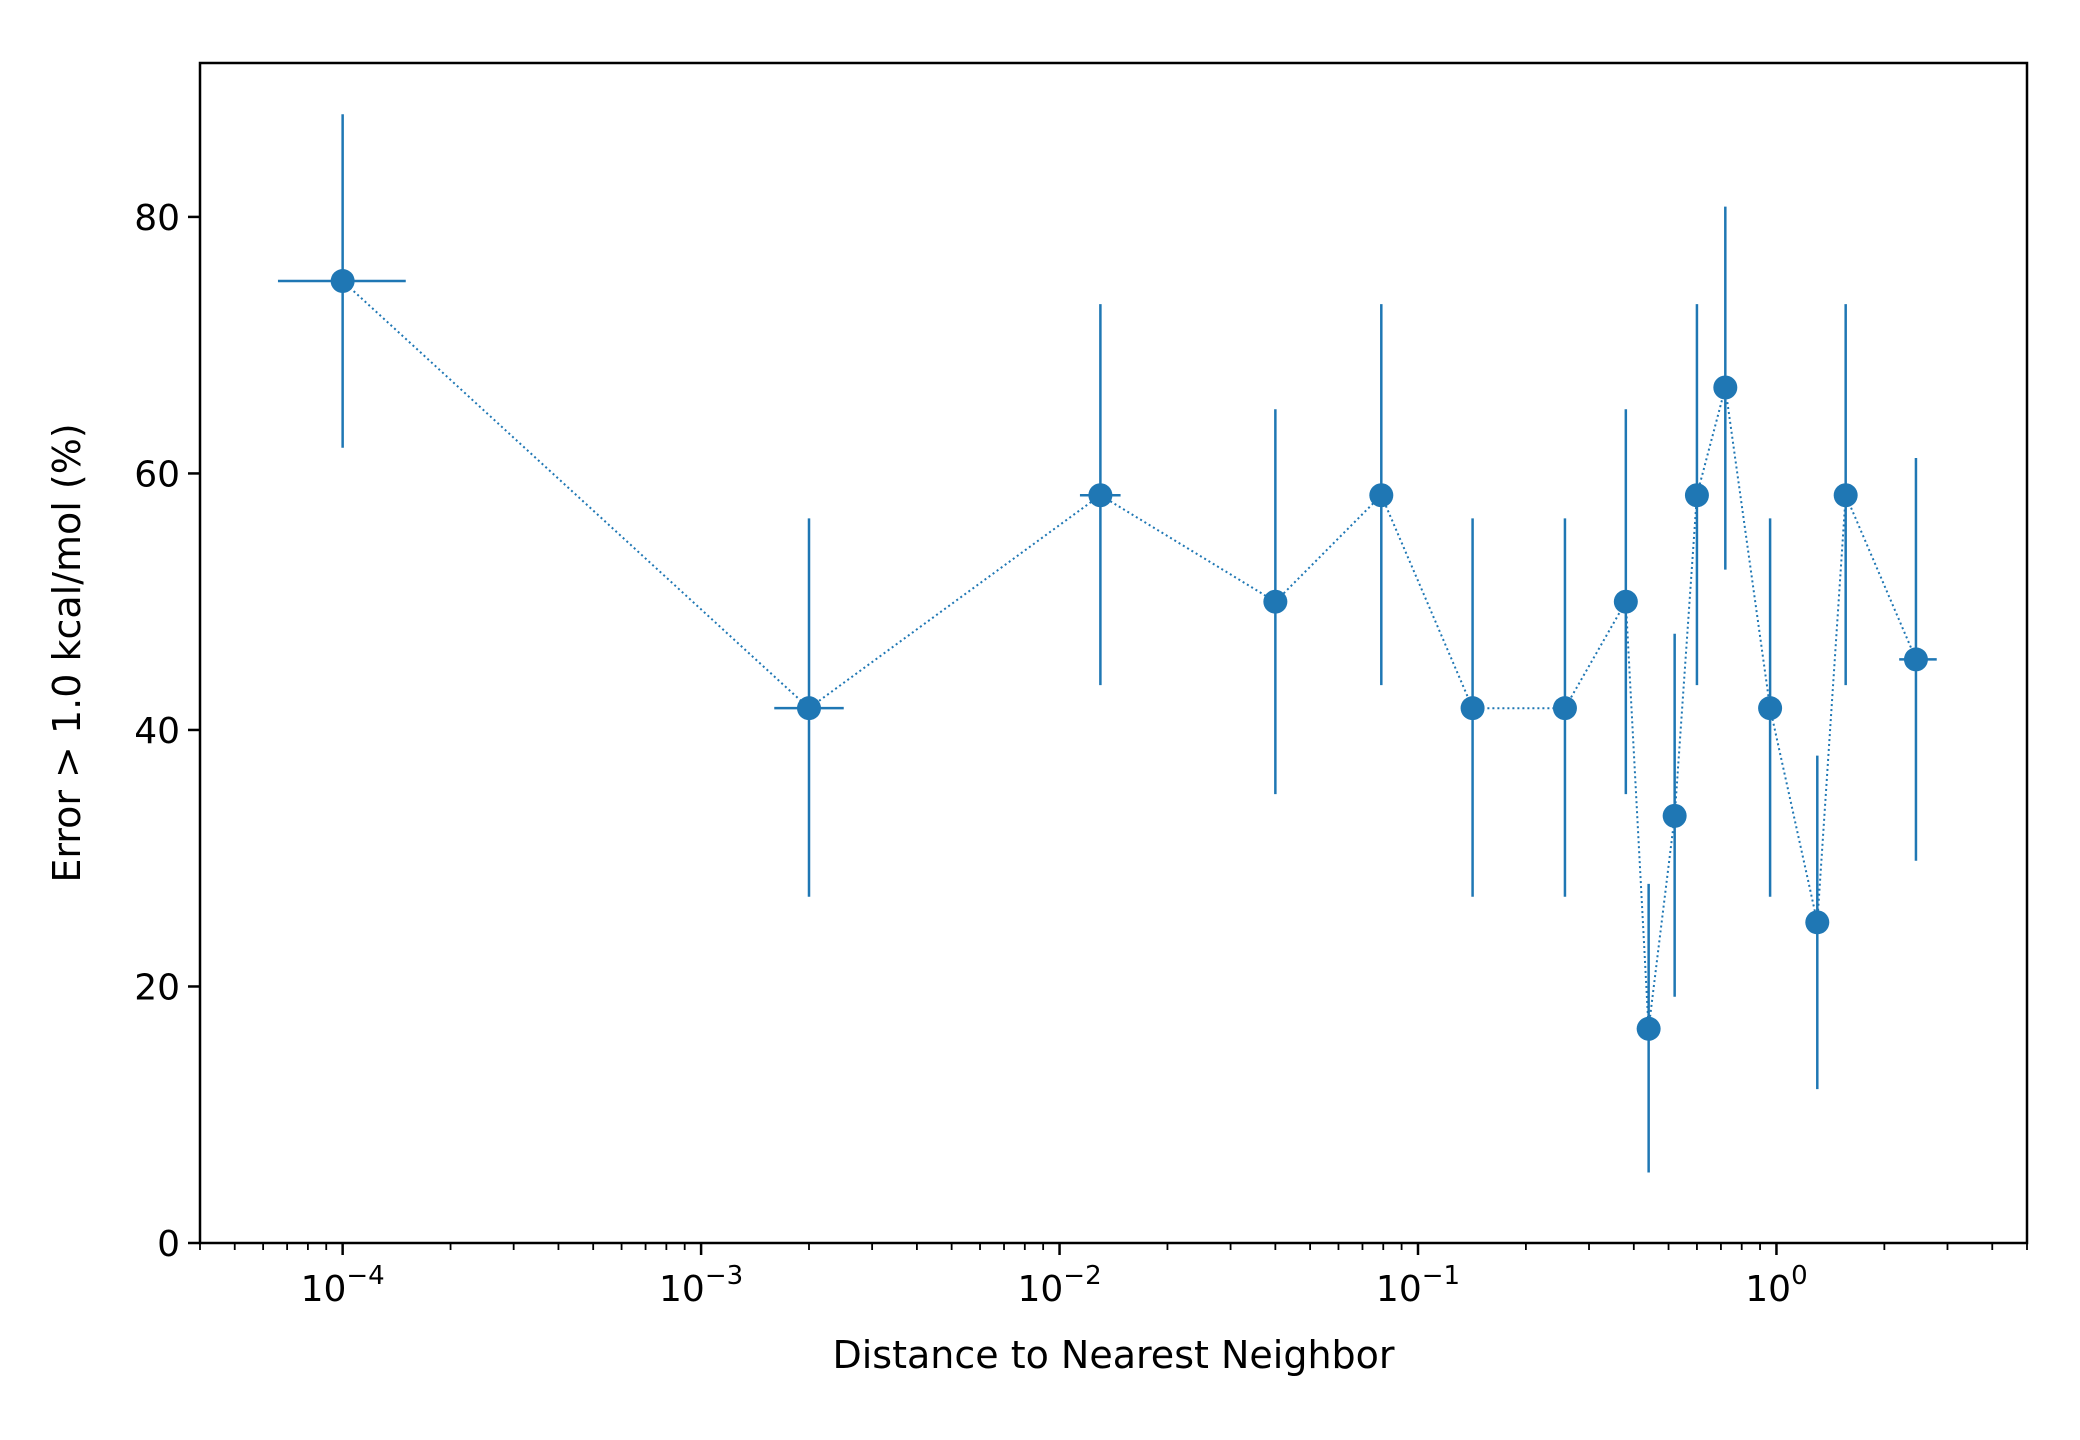  What do you see at coordinates (1776, 1285) in the screenshot?
I see `x-tick-label: 10⁰` at bounding box center [1776, 1285].